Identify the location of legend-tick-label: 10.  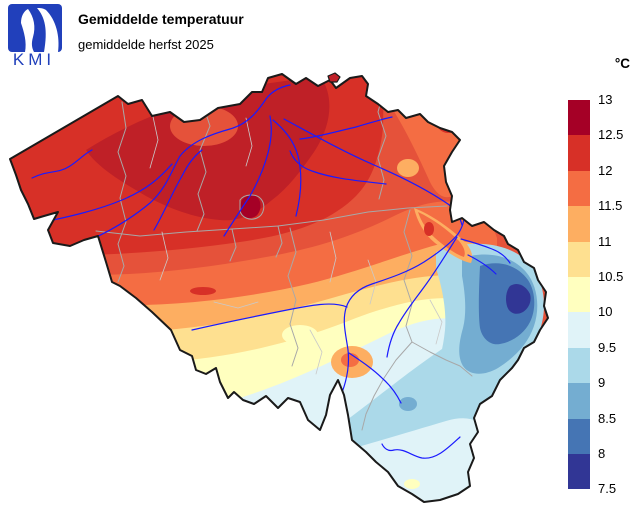
(605, 312).